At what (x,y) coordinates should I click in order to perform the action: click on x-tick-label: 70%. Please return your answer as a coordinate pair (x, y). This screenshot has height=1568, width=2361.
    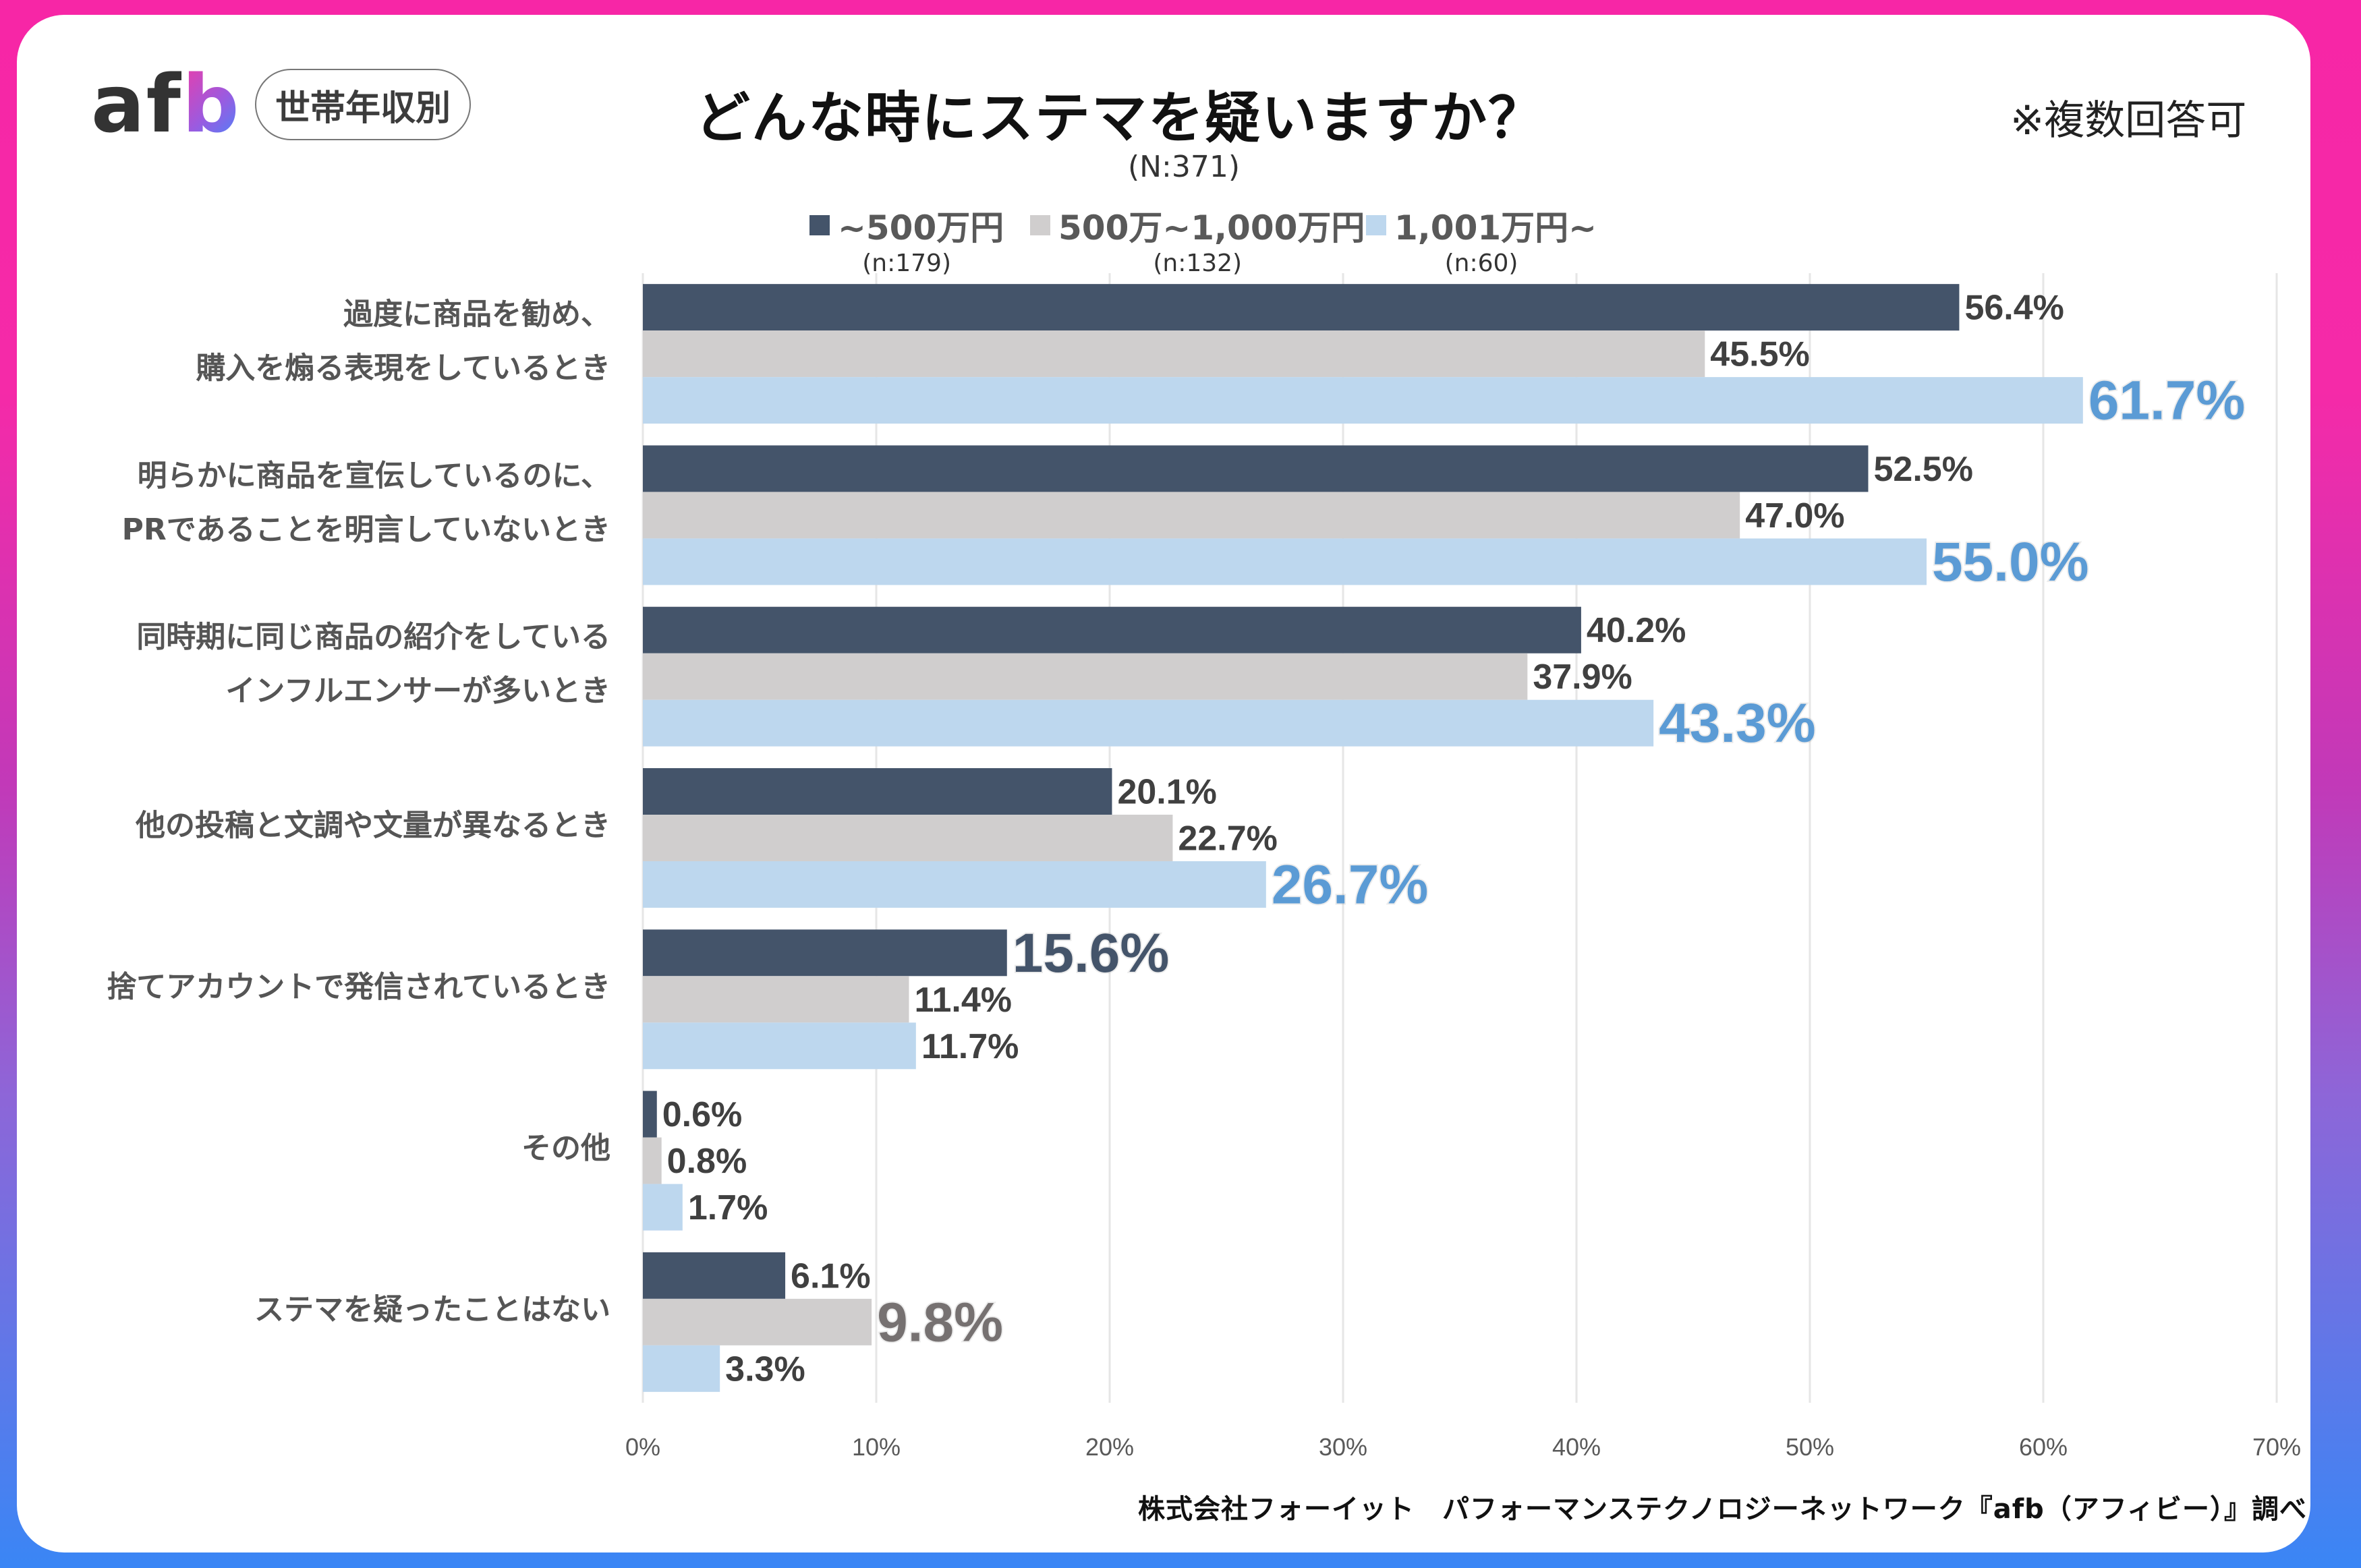
    Looking at the image, I should click on (2276, 1447).